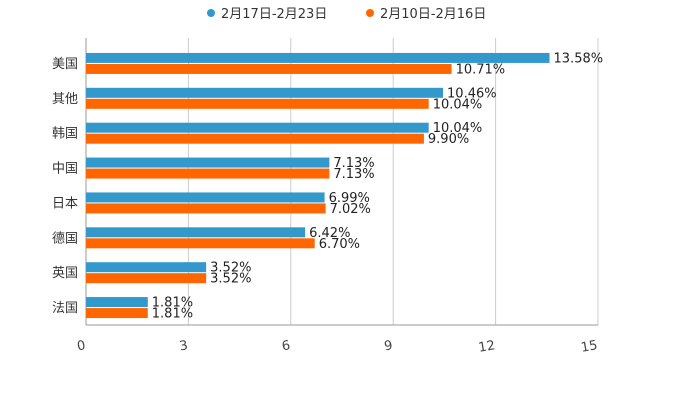  Describe the element at coordinates (349, 198) in the screenshot. I see `data-label: 6.99%` at that location.